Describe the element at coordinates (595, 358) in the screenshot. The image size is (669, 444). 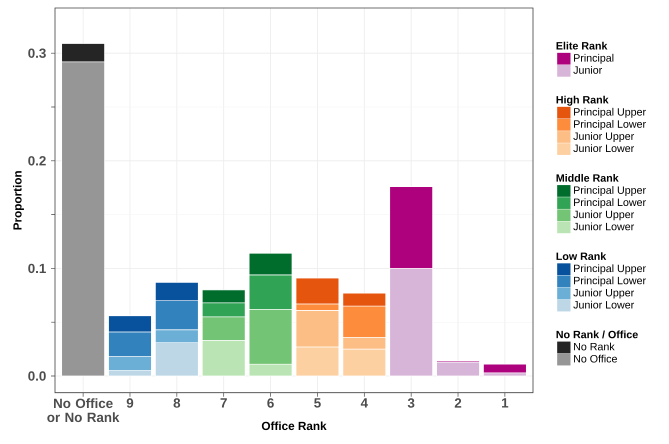
I see `legend-label: No Office` at that location.